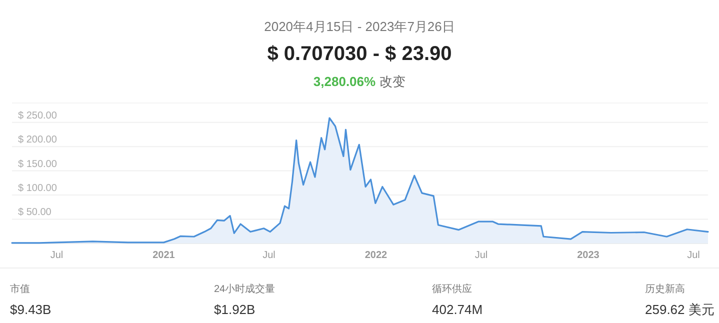 The image size is (719, 323). Describe the element at coordinates (344, 81) in the screenshot. I see `text: 3,280.06%` at that location.